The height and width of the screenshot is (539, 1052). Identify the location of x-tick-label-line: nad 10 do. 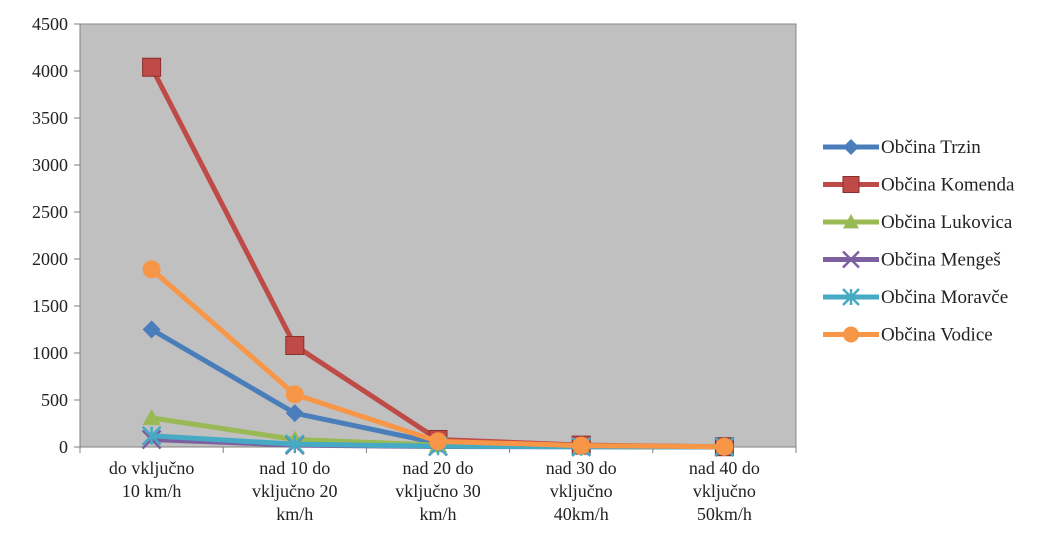
(294, 468).